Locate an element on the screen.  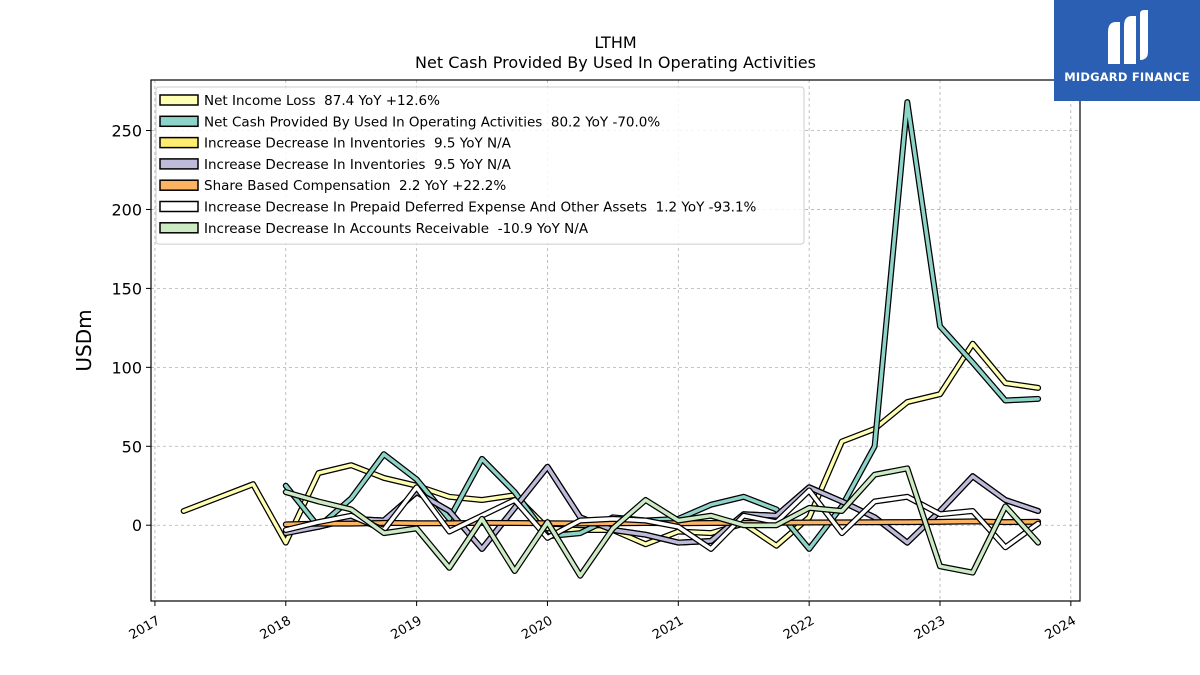
chart-title: LTHM is located at coordinates (615, 42).